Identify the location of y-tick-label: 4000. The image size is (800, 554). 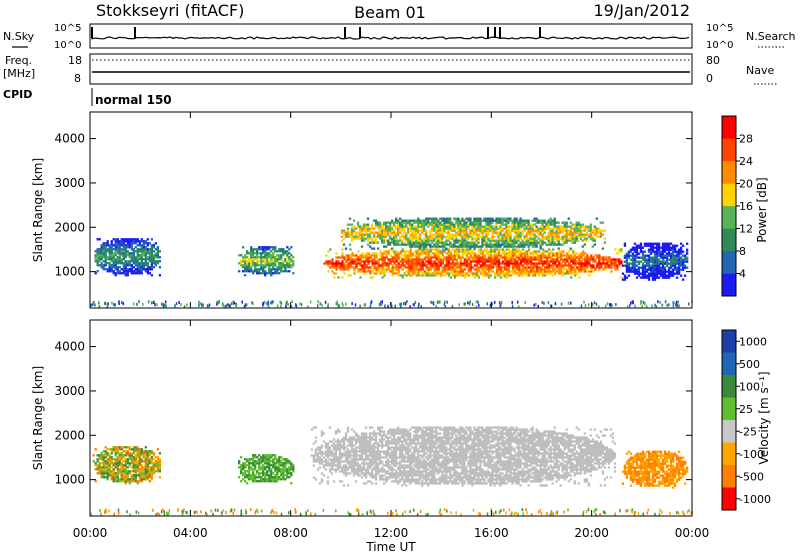
(69, 139).